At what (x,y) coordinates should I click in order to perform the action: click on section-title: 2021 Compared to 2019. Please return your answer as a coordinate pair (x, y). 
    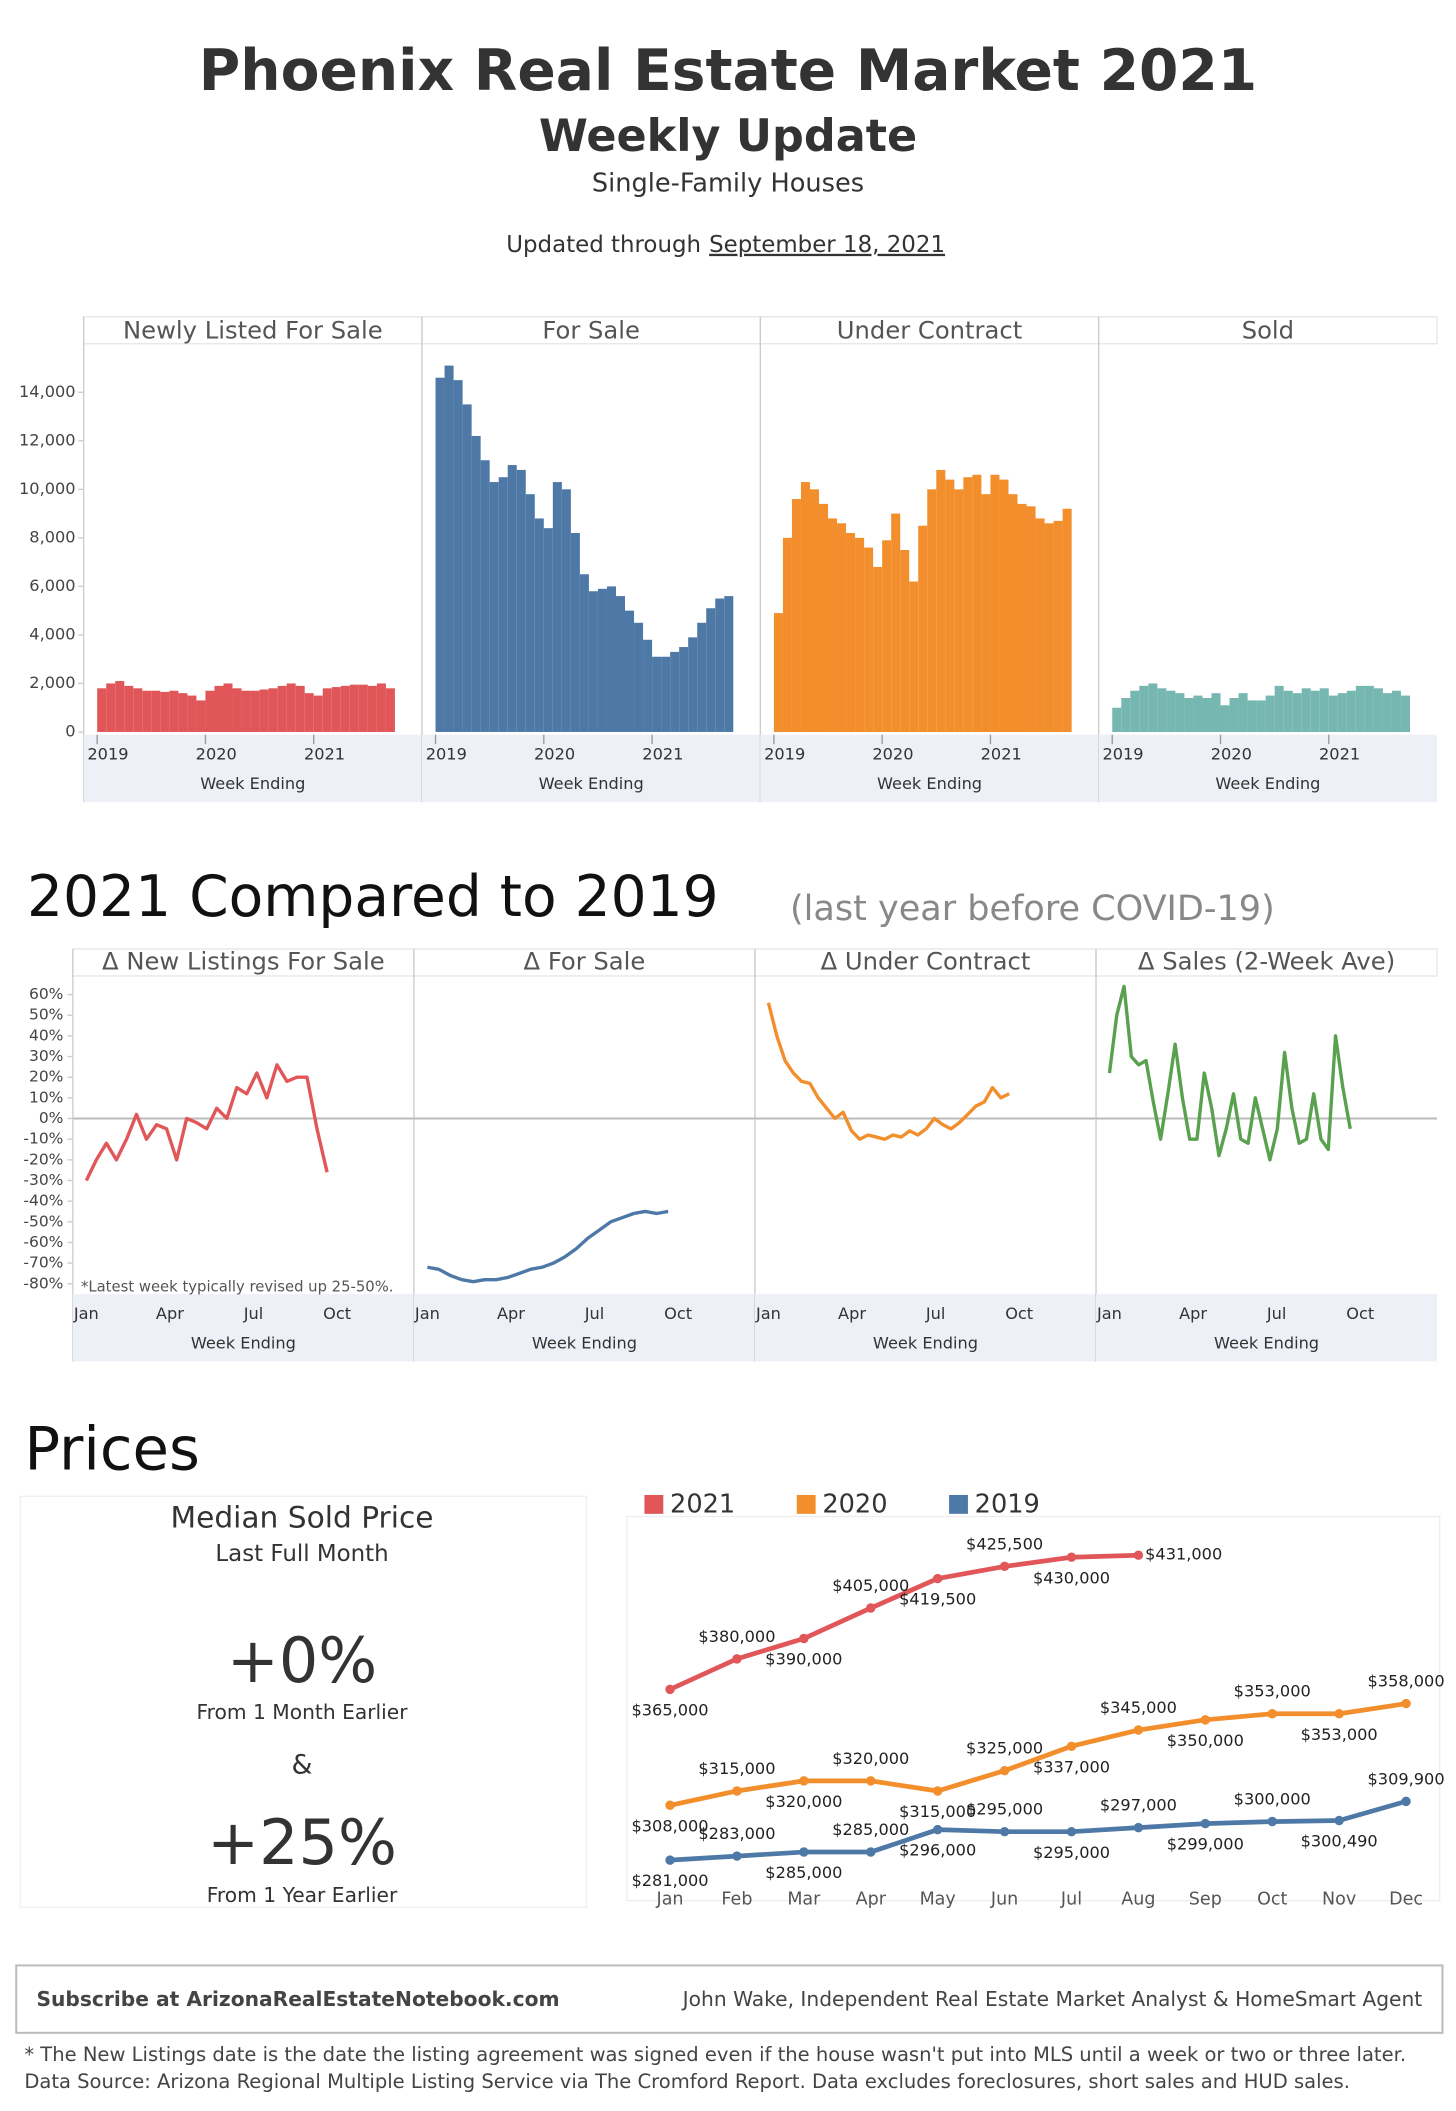
    Looking at the image, I should click on (373, 897).